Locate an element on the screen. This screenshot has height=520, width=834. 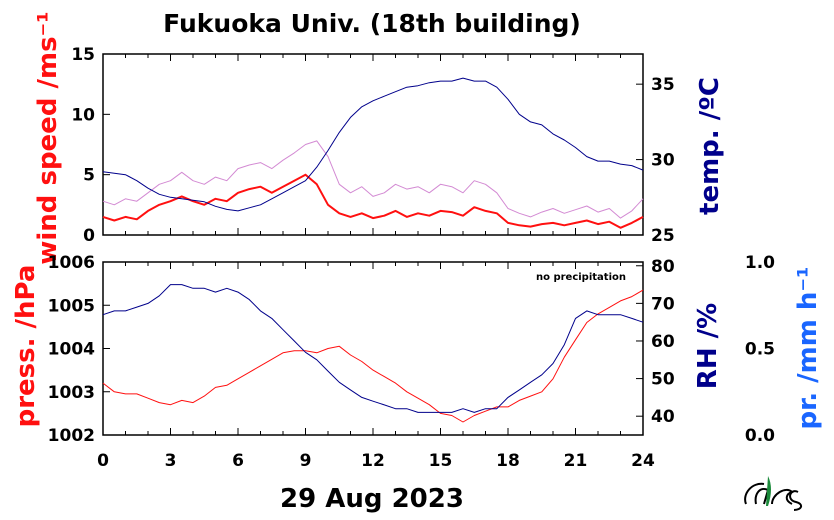
y2-tick-label: 30 is located at coordinates (663, 161).